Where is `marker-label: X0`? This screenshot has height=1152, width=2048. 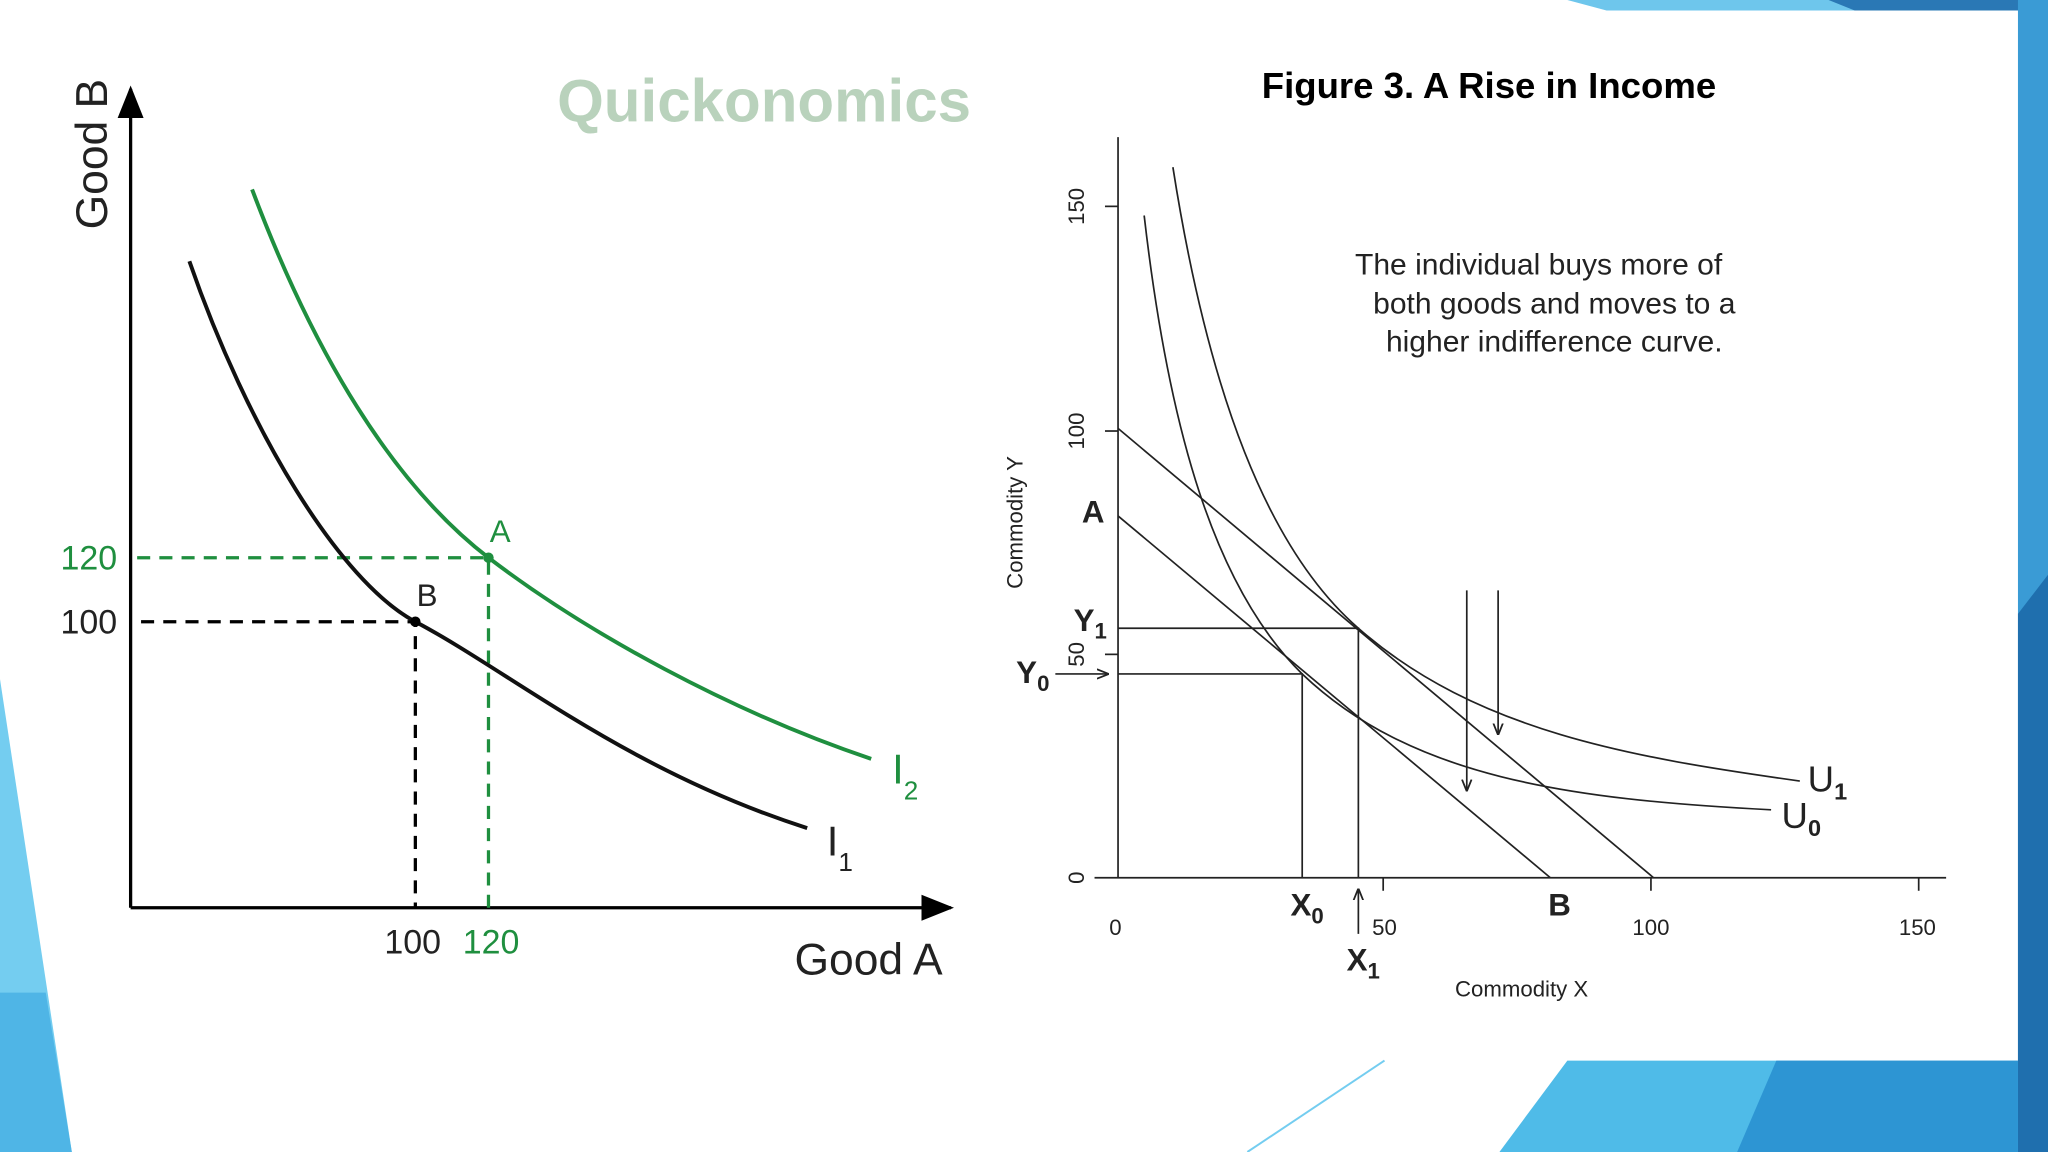
marker-label: X0 is located at coordinates (1306, 908).